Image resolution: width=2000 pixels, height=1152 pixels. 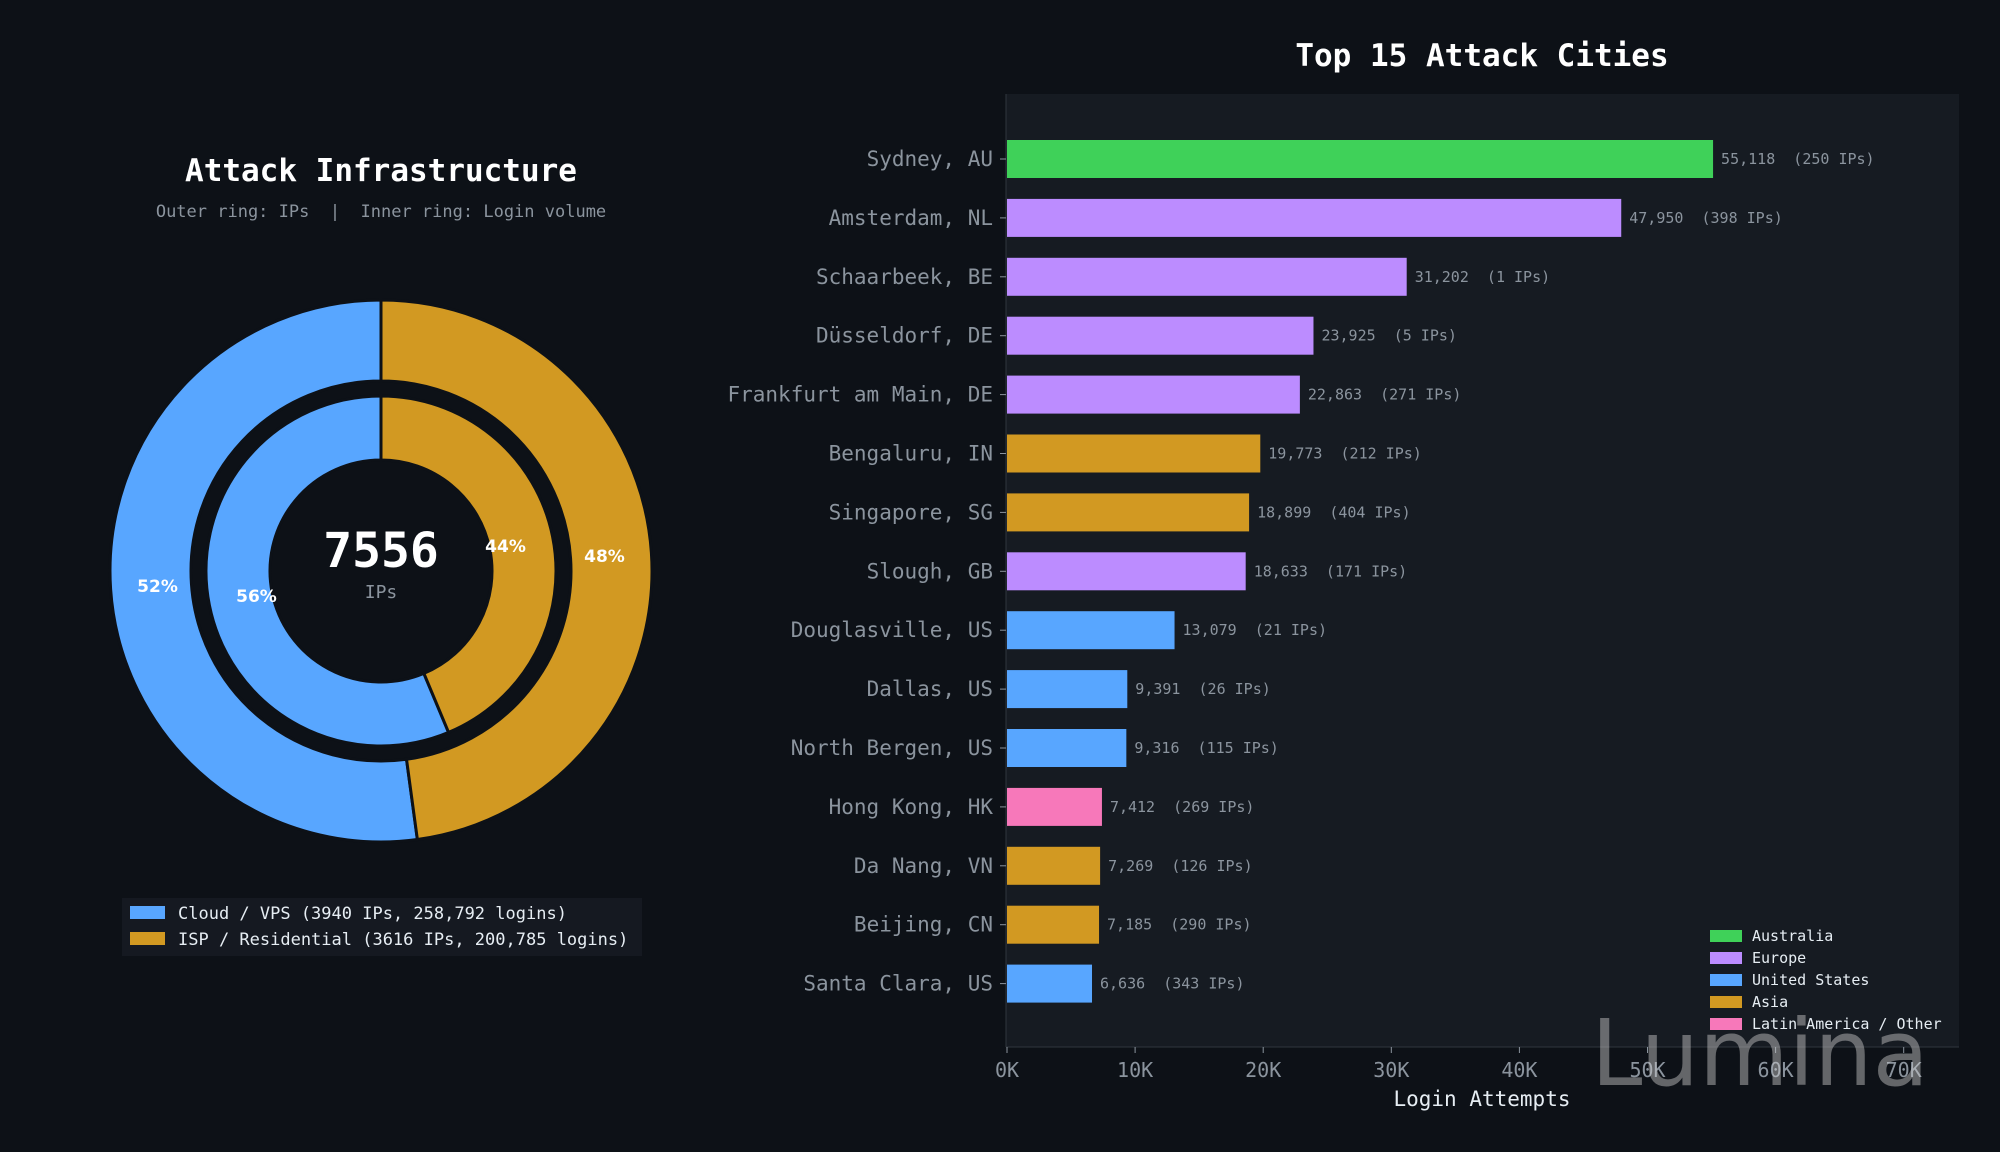 I want to click on y-tick-label-13: Beijing, CN, so click(x=923, y=925).